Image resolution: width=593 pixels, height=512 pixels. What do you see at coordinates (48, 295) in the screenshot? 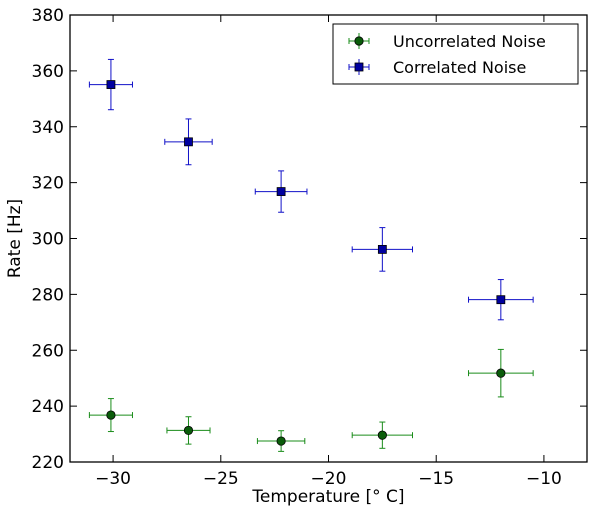
I see `y-tick-label: 280` at bounding box center [48, 295].